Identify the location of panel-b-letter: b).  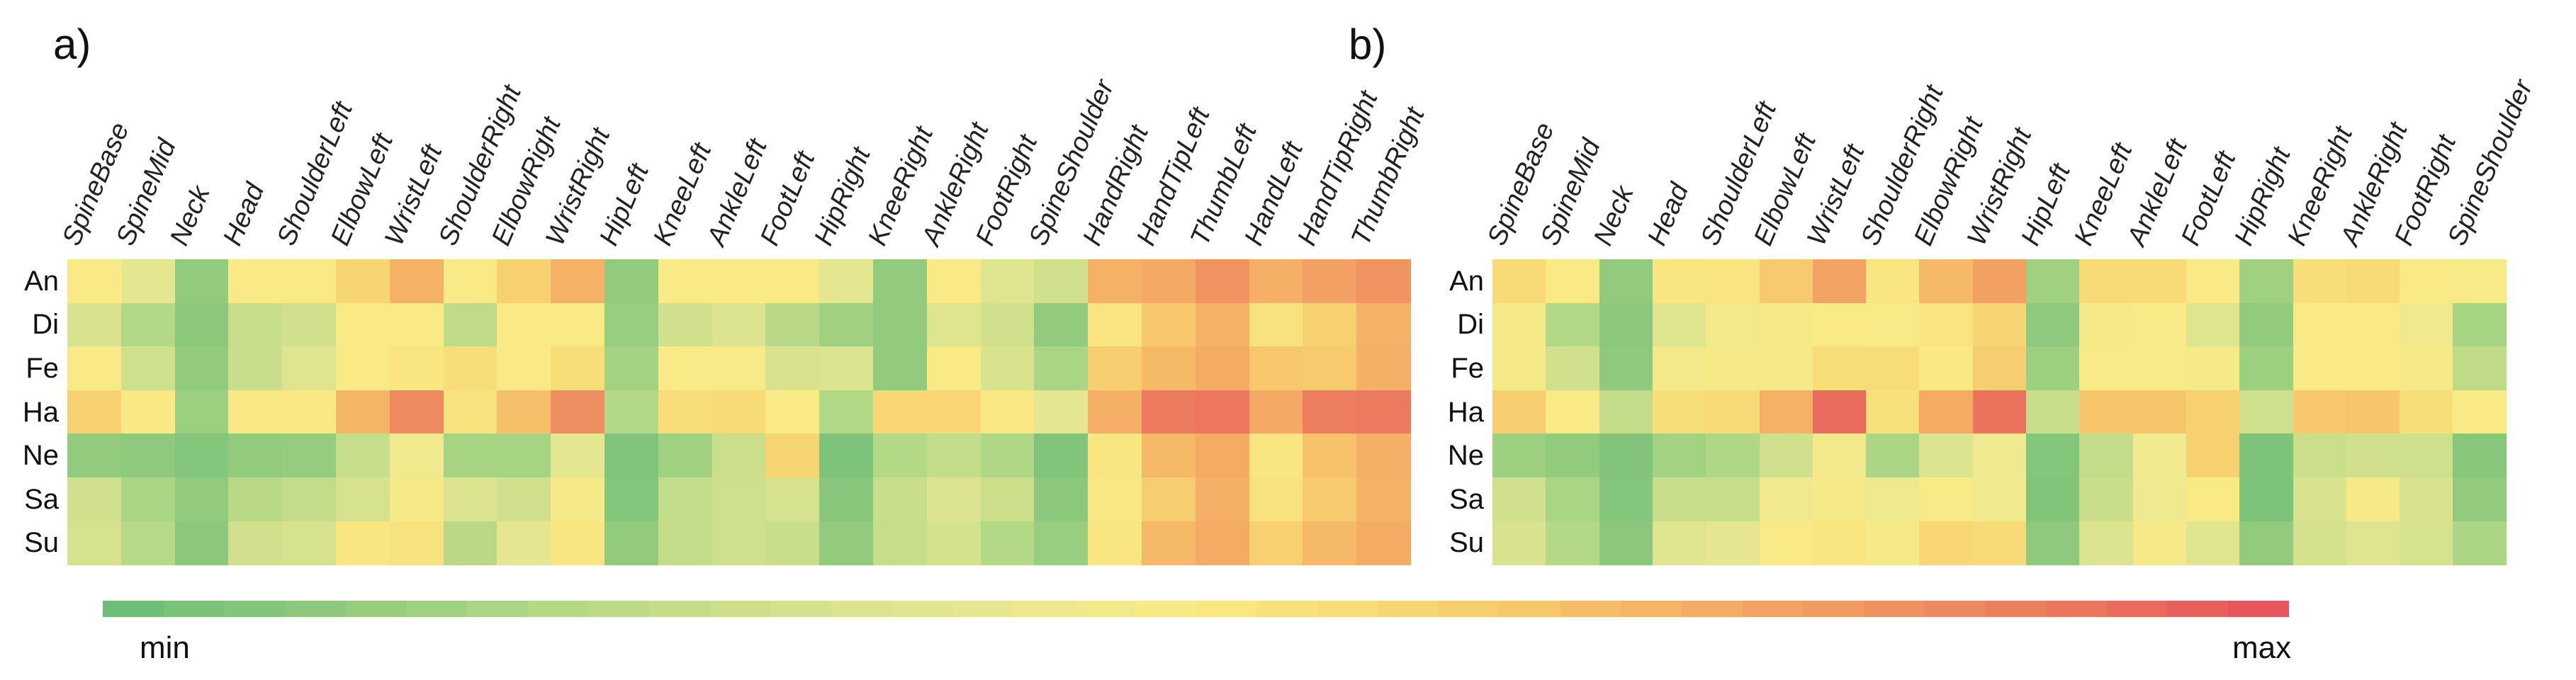
(1368, 45).